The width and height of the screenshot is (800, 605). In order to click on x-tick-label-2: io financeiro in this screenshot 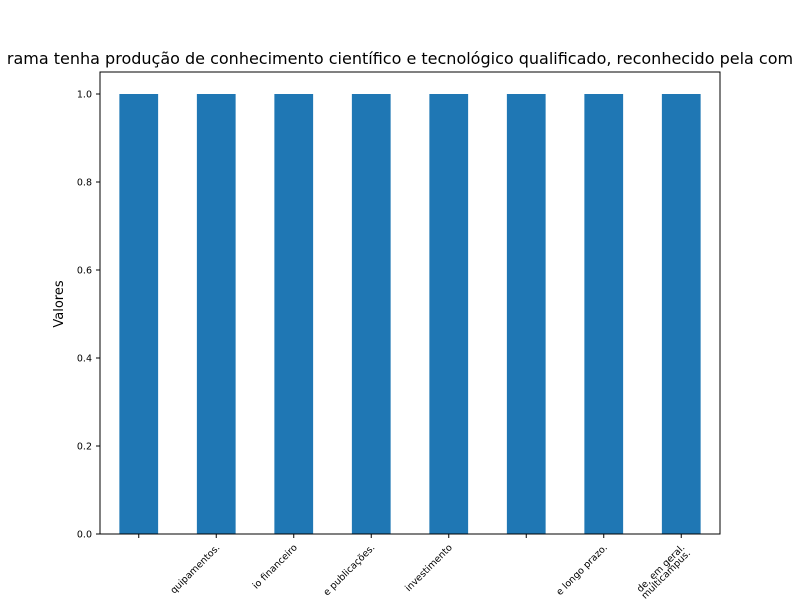, I will do `click(275, 566)`.